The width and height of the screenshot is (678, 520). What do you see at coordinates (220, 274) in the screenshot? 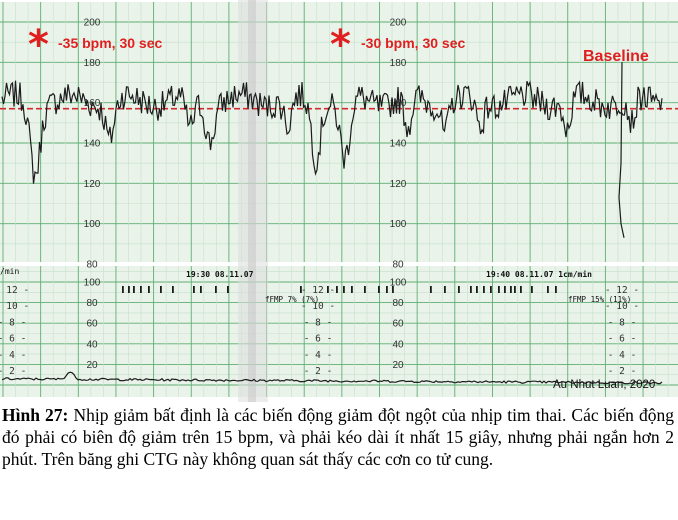
I see `timestamp-label: 19:30 08.11.07` at bounding box center [220, 274].